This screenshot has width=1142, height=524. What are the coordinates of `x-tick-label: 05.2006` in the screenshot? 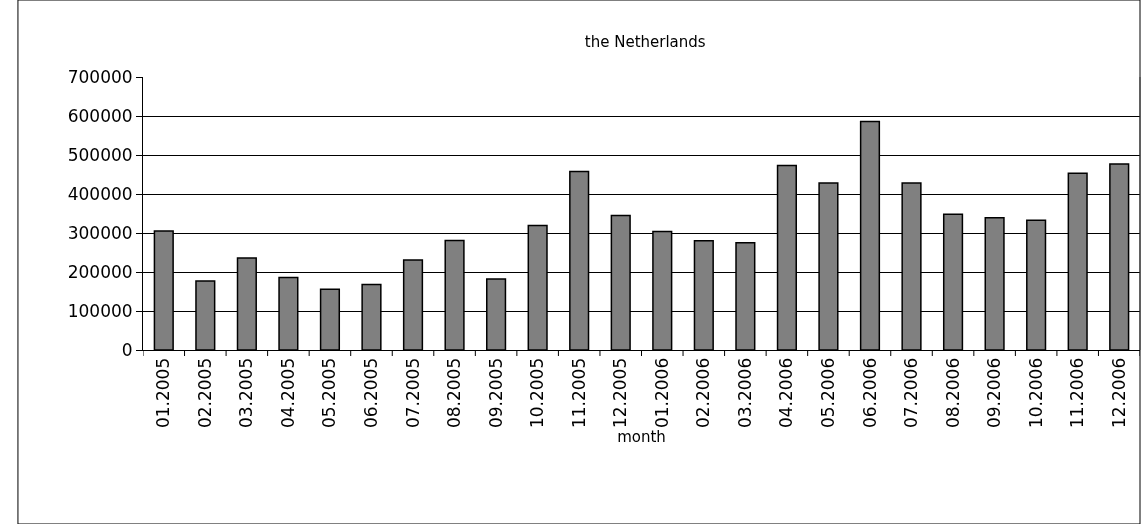 It's located at (827, 393).